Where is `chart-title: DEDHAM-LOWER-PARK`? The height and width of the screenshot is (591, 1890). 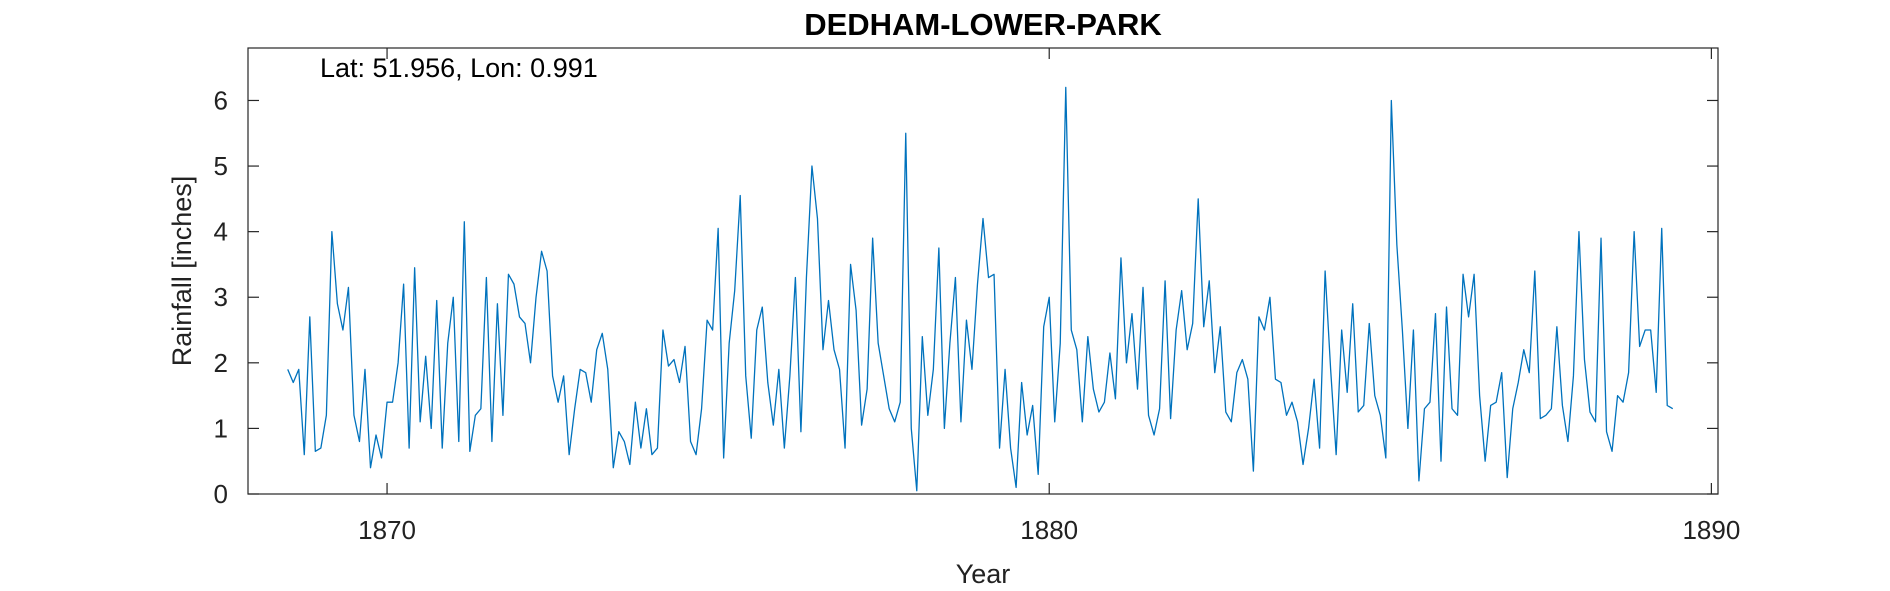 chart-title: DEDHAM-LOWER-PARK is located at coordinates (983, 24).